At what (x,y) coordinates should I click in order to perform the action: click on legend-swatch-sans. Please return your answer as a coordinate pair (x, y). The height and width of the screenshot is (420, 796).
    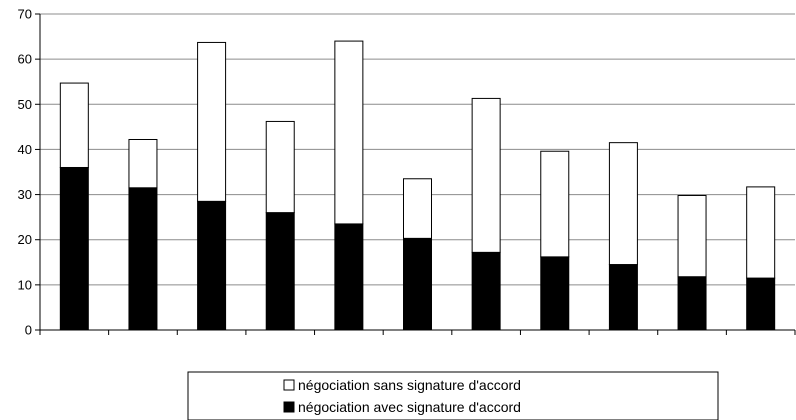
    Looking at the image, I should click on (289, 385).